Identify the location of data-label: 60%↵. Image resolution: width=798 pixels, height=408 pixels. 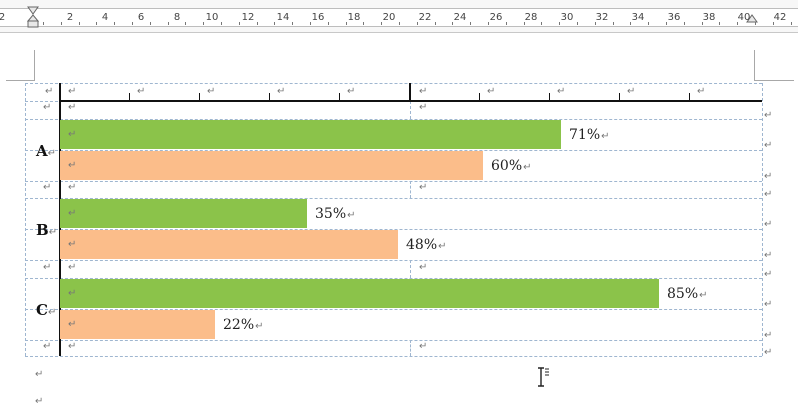
(511, 166).